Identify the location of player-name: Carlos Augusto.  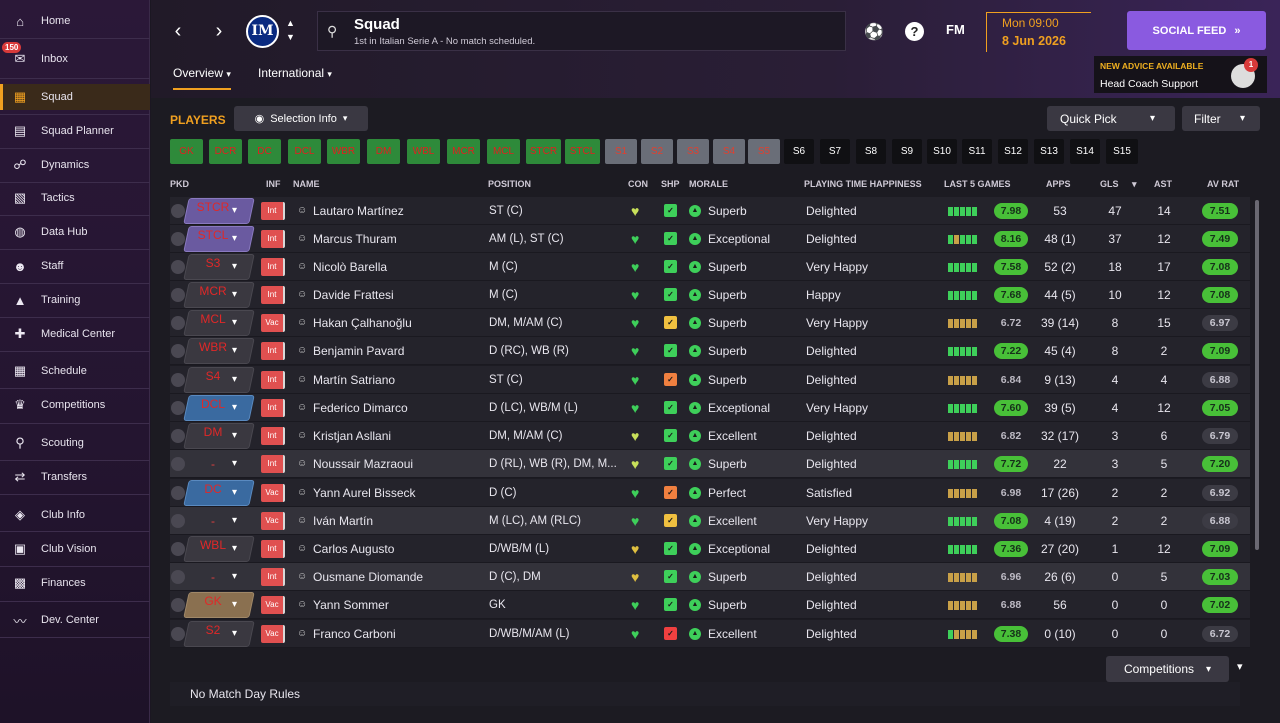
(354, 549).